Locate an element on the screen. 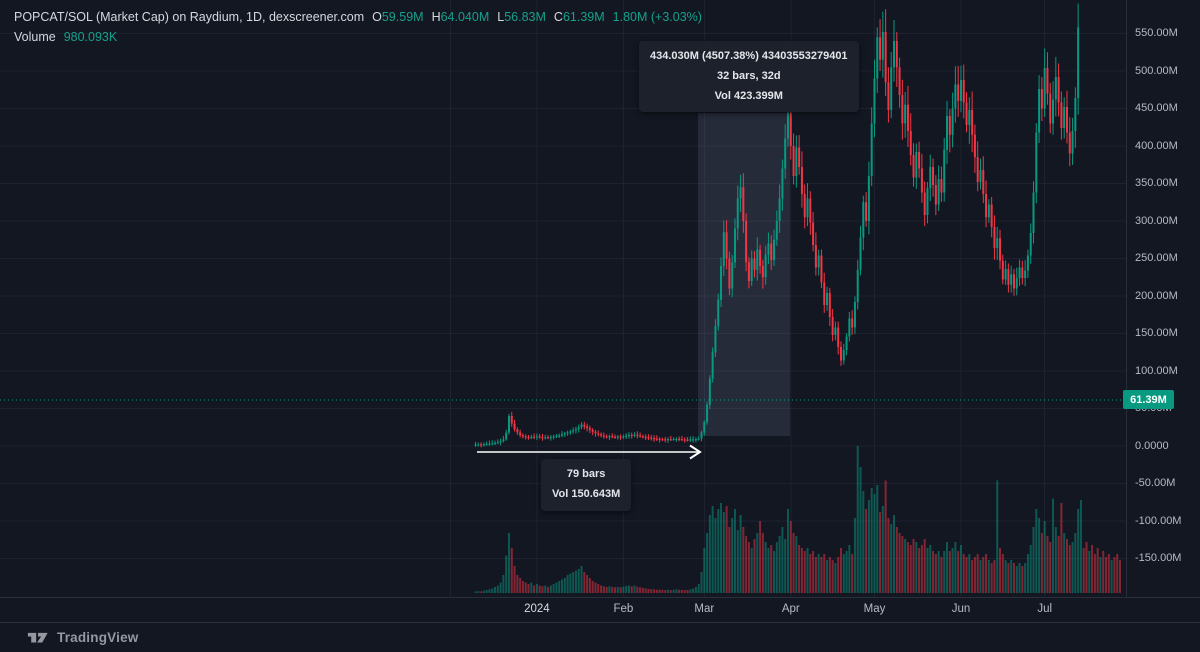  legend-row-volume: Volume 980.093K is located at coordinates (358, 37).